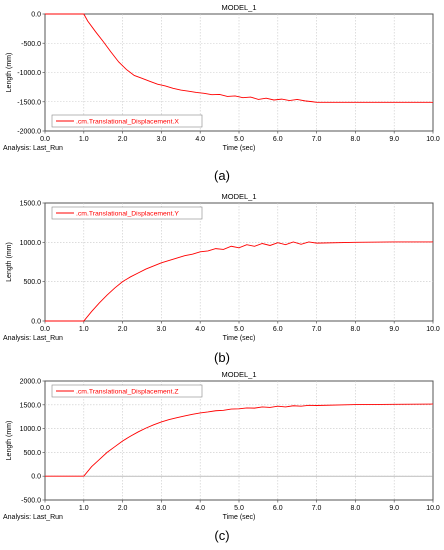  I want to click on panel-caption: (a), so click(222, 175).